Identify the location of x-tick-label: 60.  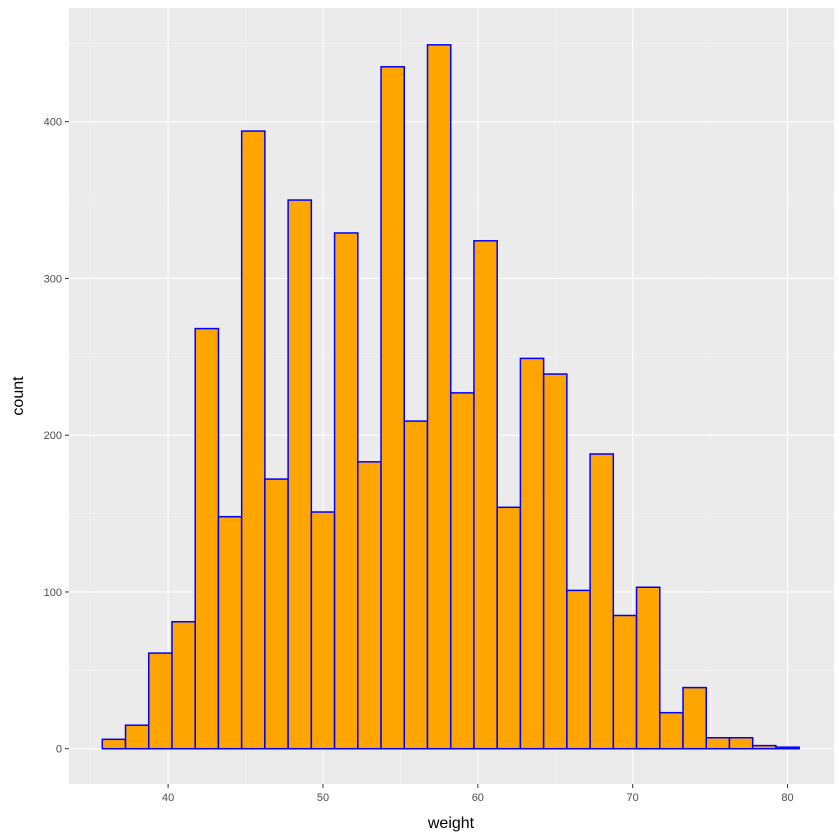
(478, 798).